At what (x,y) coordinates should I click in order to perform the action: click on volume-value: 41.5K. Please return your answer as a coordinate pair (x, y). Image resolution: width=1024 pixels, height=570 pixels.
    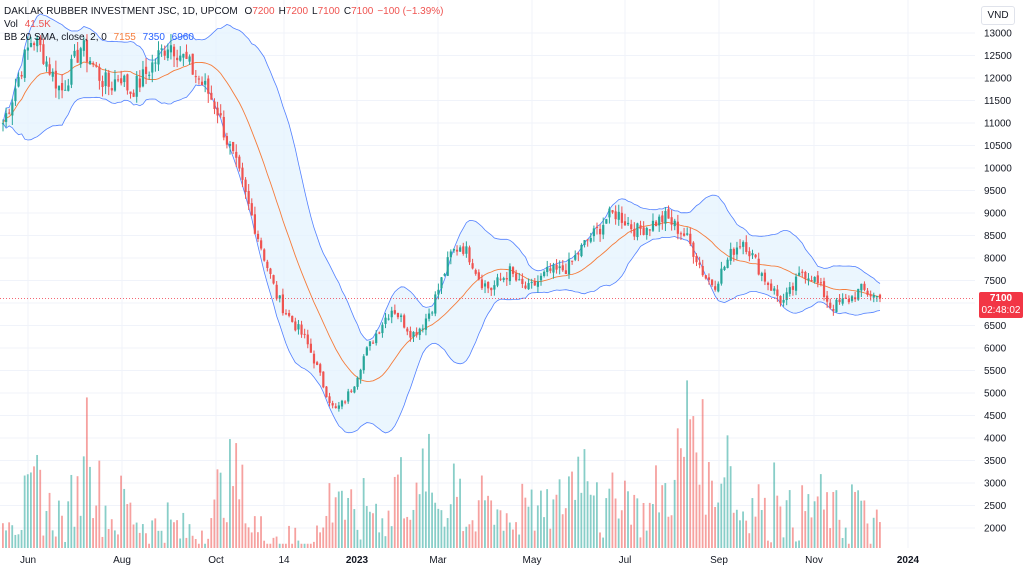
    Looking at the image, I should click on (37, 24).